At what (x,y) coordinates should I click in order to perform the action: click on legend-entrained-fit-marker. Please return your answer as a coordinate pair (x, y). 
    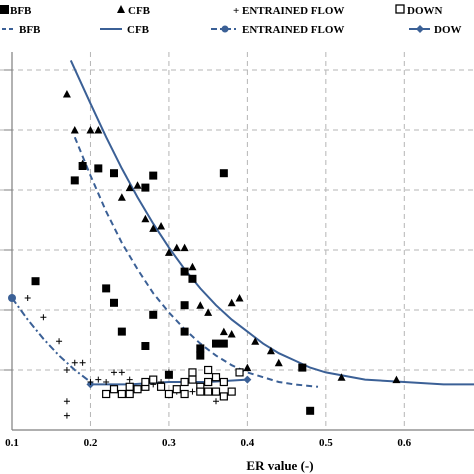
    Looking at the image, I should click on (225, 29).